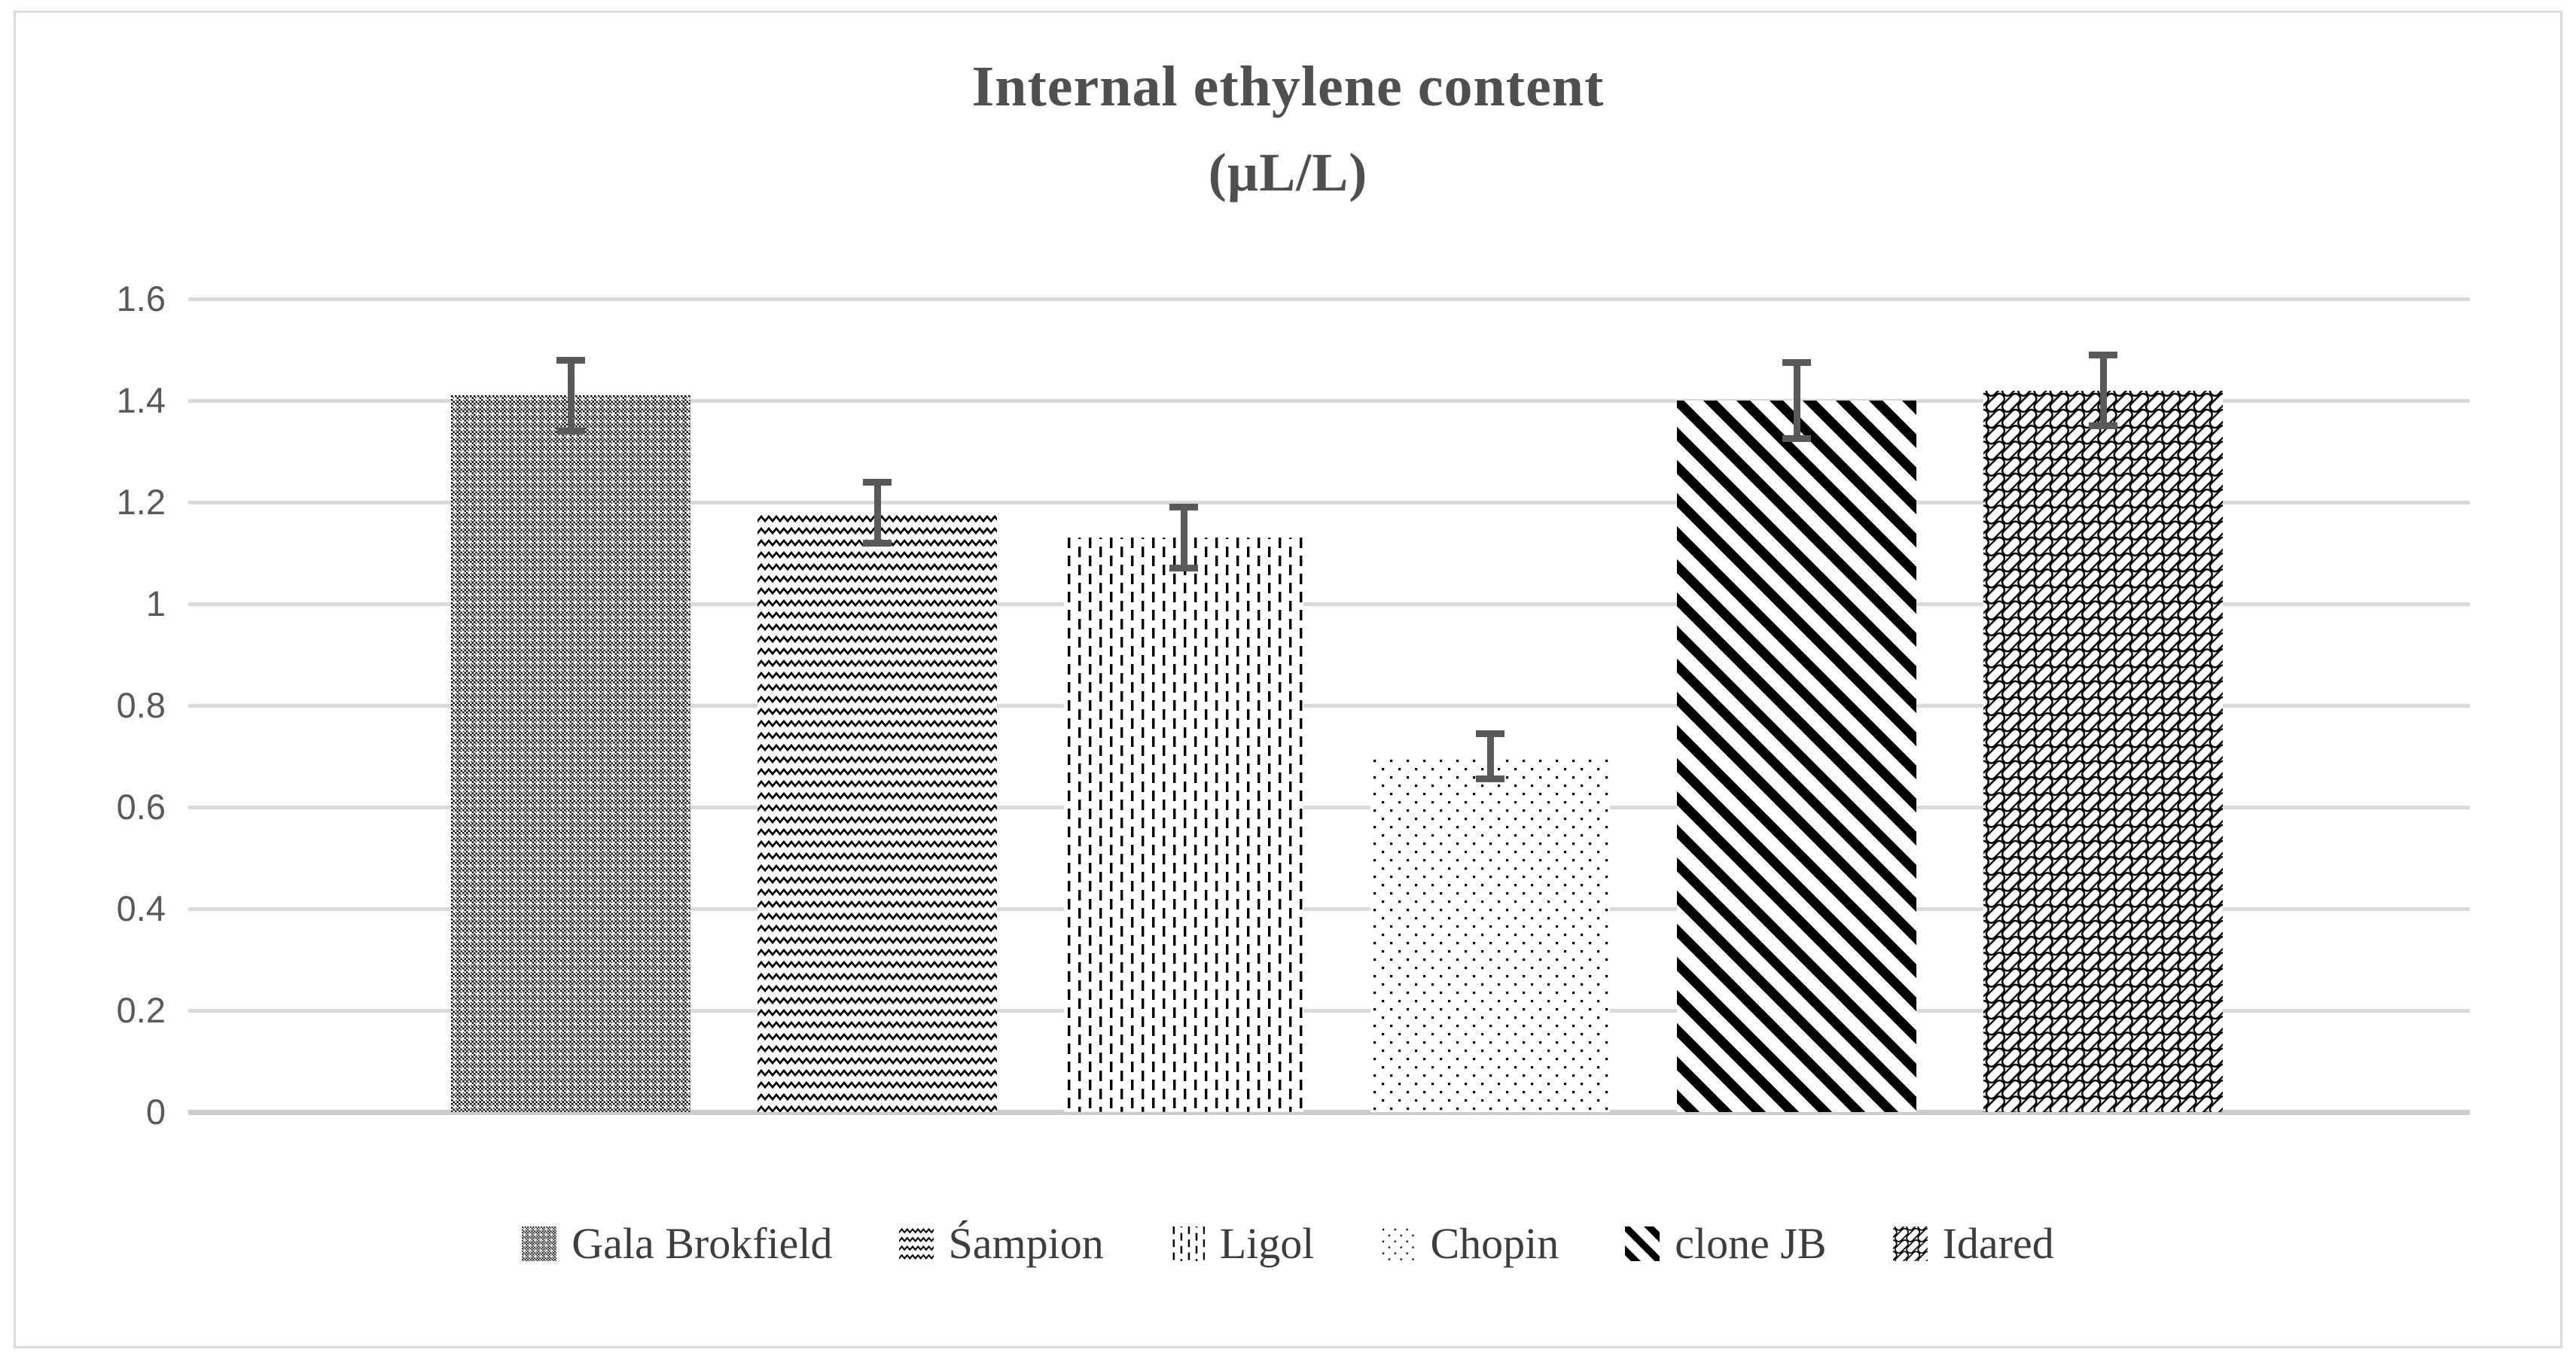  What do you see at coordinates (1490, 934) in the screenshot?
I see `bar-chopin` at bounding box center [1490, 934].